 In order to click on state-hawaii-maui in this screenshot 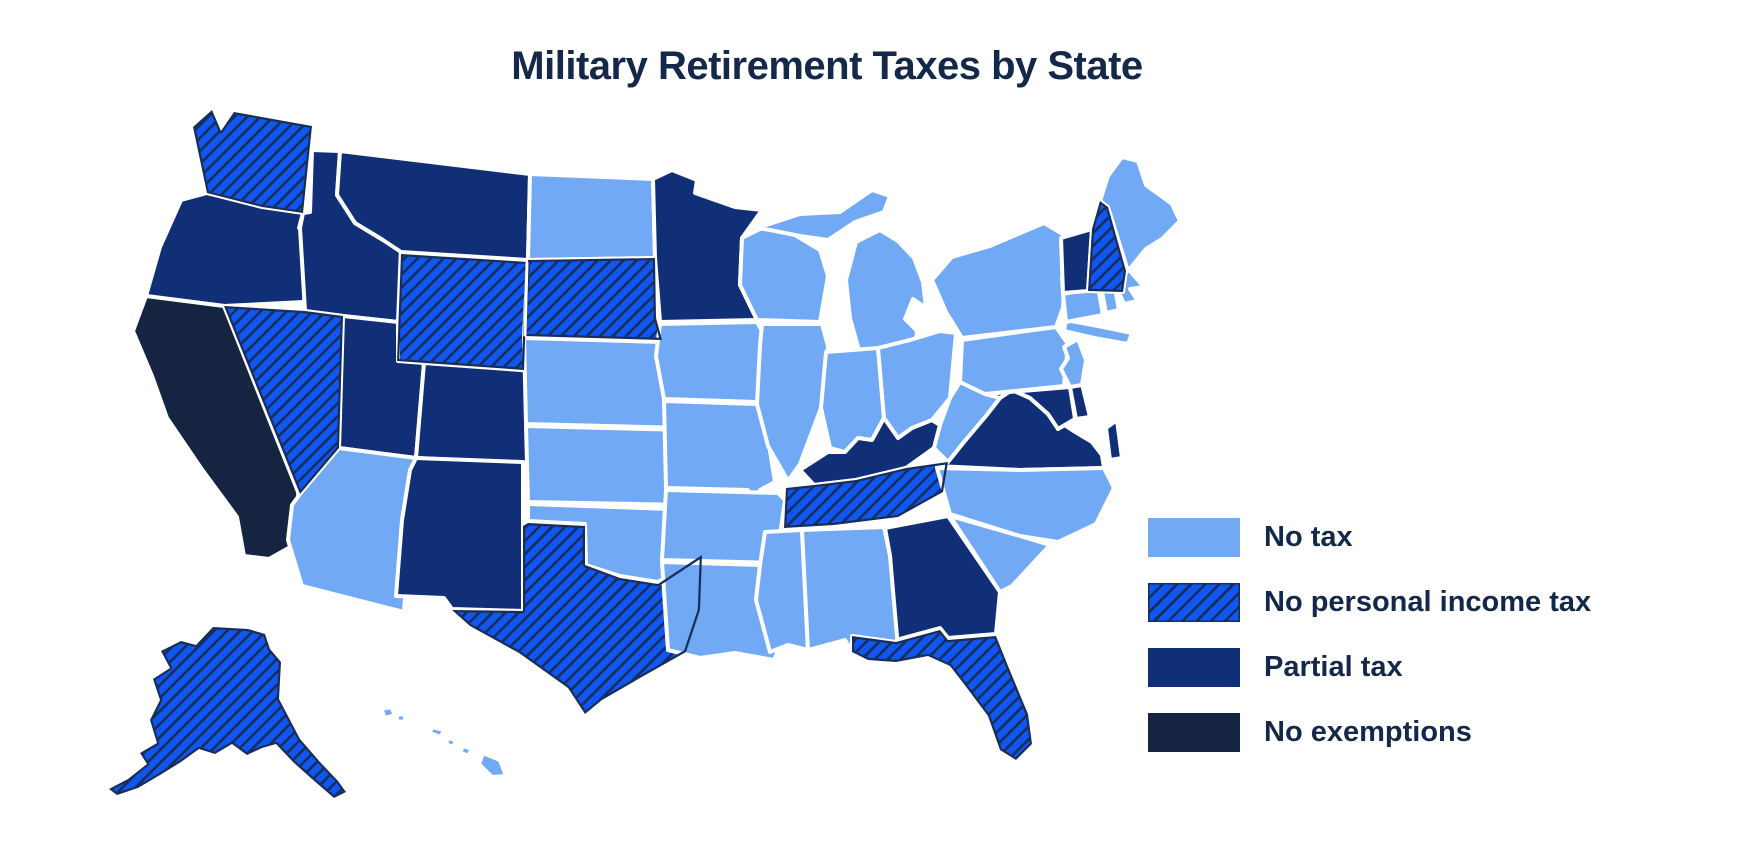, I will do `click(466, 751)`.